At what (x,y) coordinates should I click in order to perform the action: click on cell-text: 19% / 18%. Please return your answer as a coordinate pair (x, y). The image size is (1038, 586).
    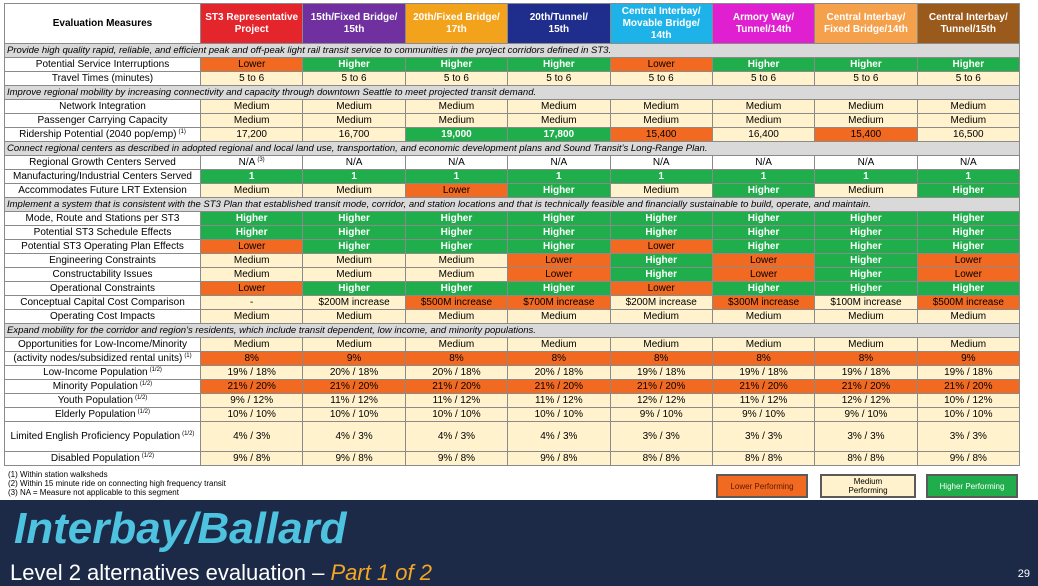
    Looking at the image, I should click on (763, 372).